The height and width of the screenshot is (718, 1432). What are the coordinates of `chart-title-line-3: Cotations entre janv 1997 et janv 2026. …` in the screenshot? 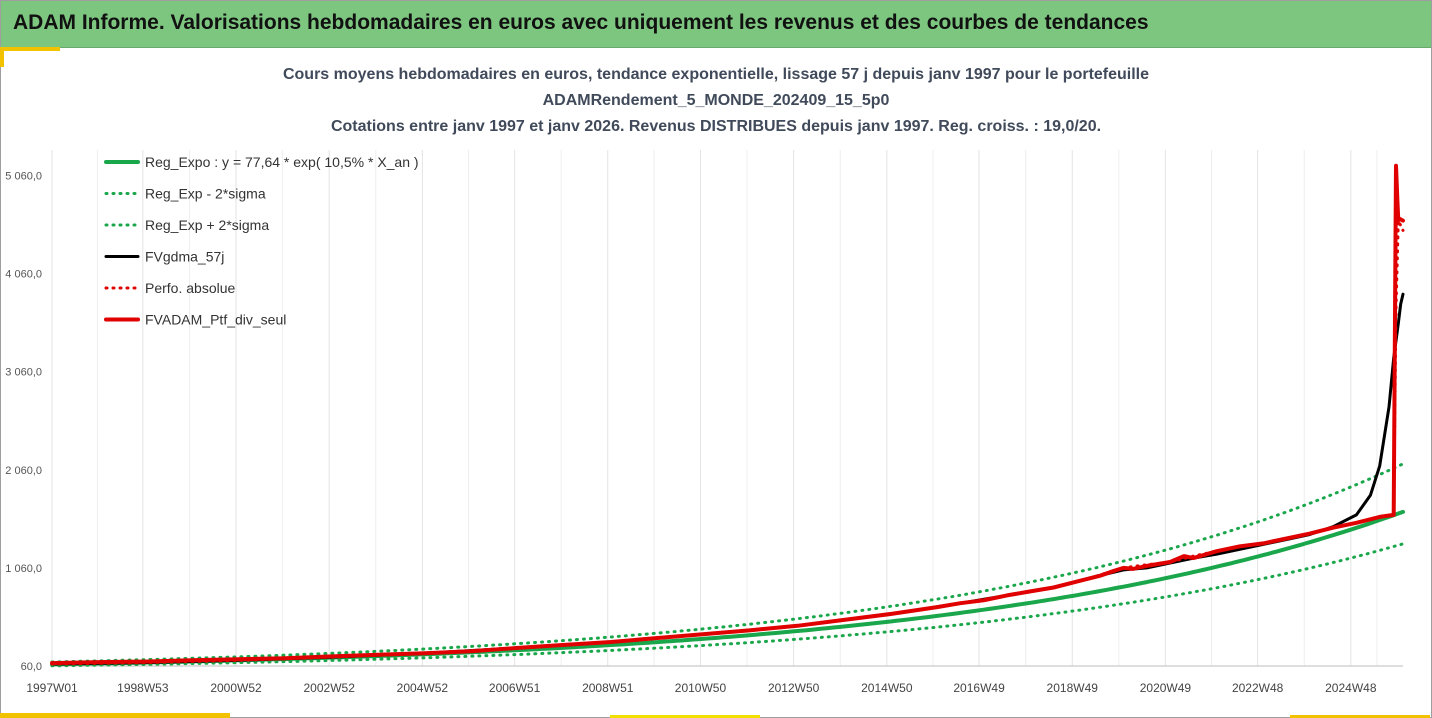 It's located at (716, 126).